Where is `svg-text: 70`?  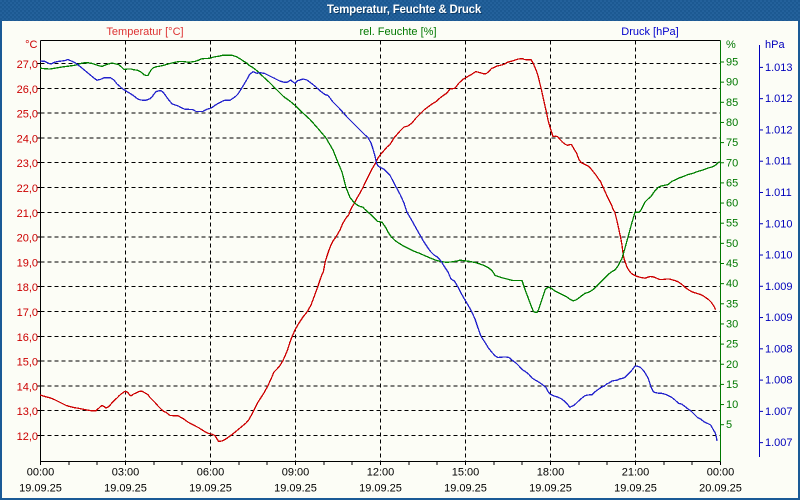 svg-text: 70 is located at coordinates (732, 163).